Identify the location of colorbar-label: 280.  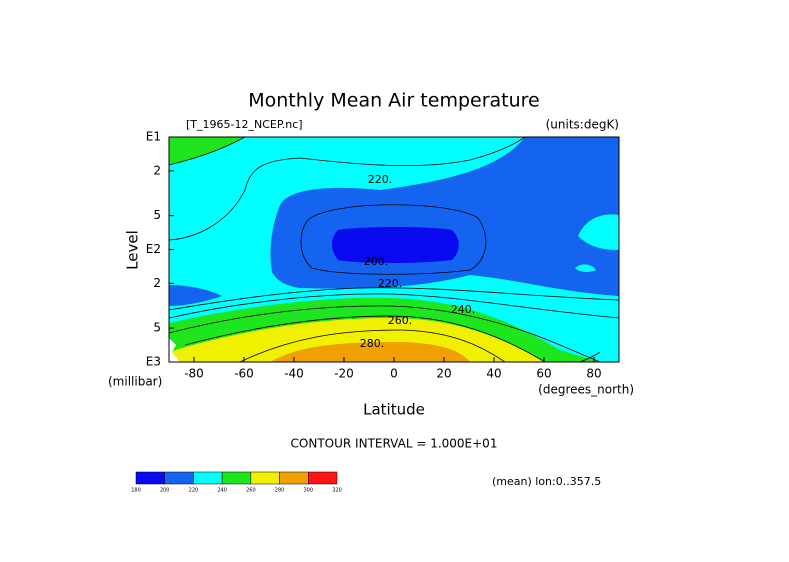
(280, 491).